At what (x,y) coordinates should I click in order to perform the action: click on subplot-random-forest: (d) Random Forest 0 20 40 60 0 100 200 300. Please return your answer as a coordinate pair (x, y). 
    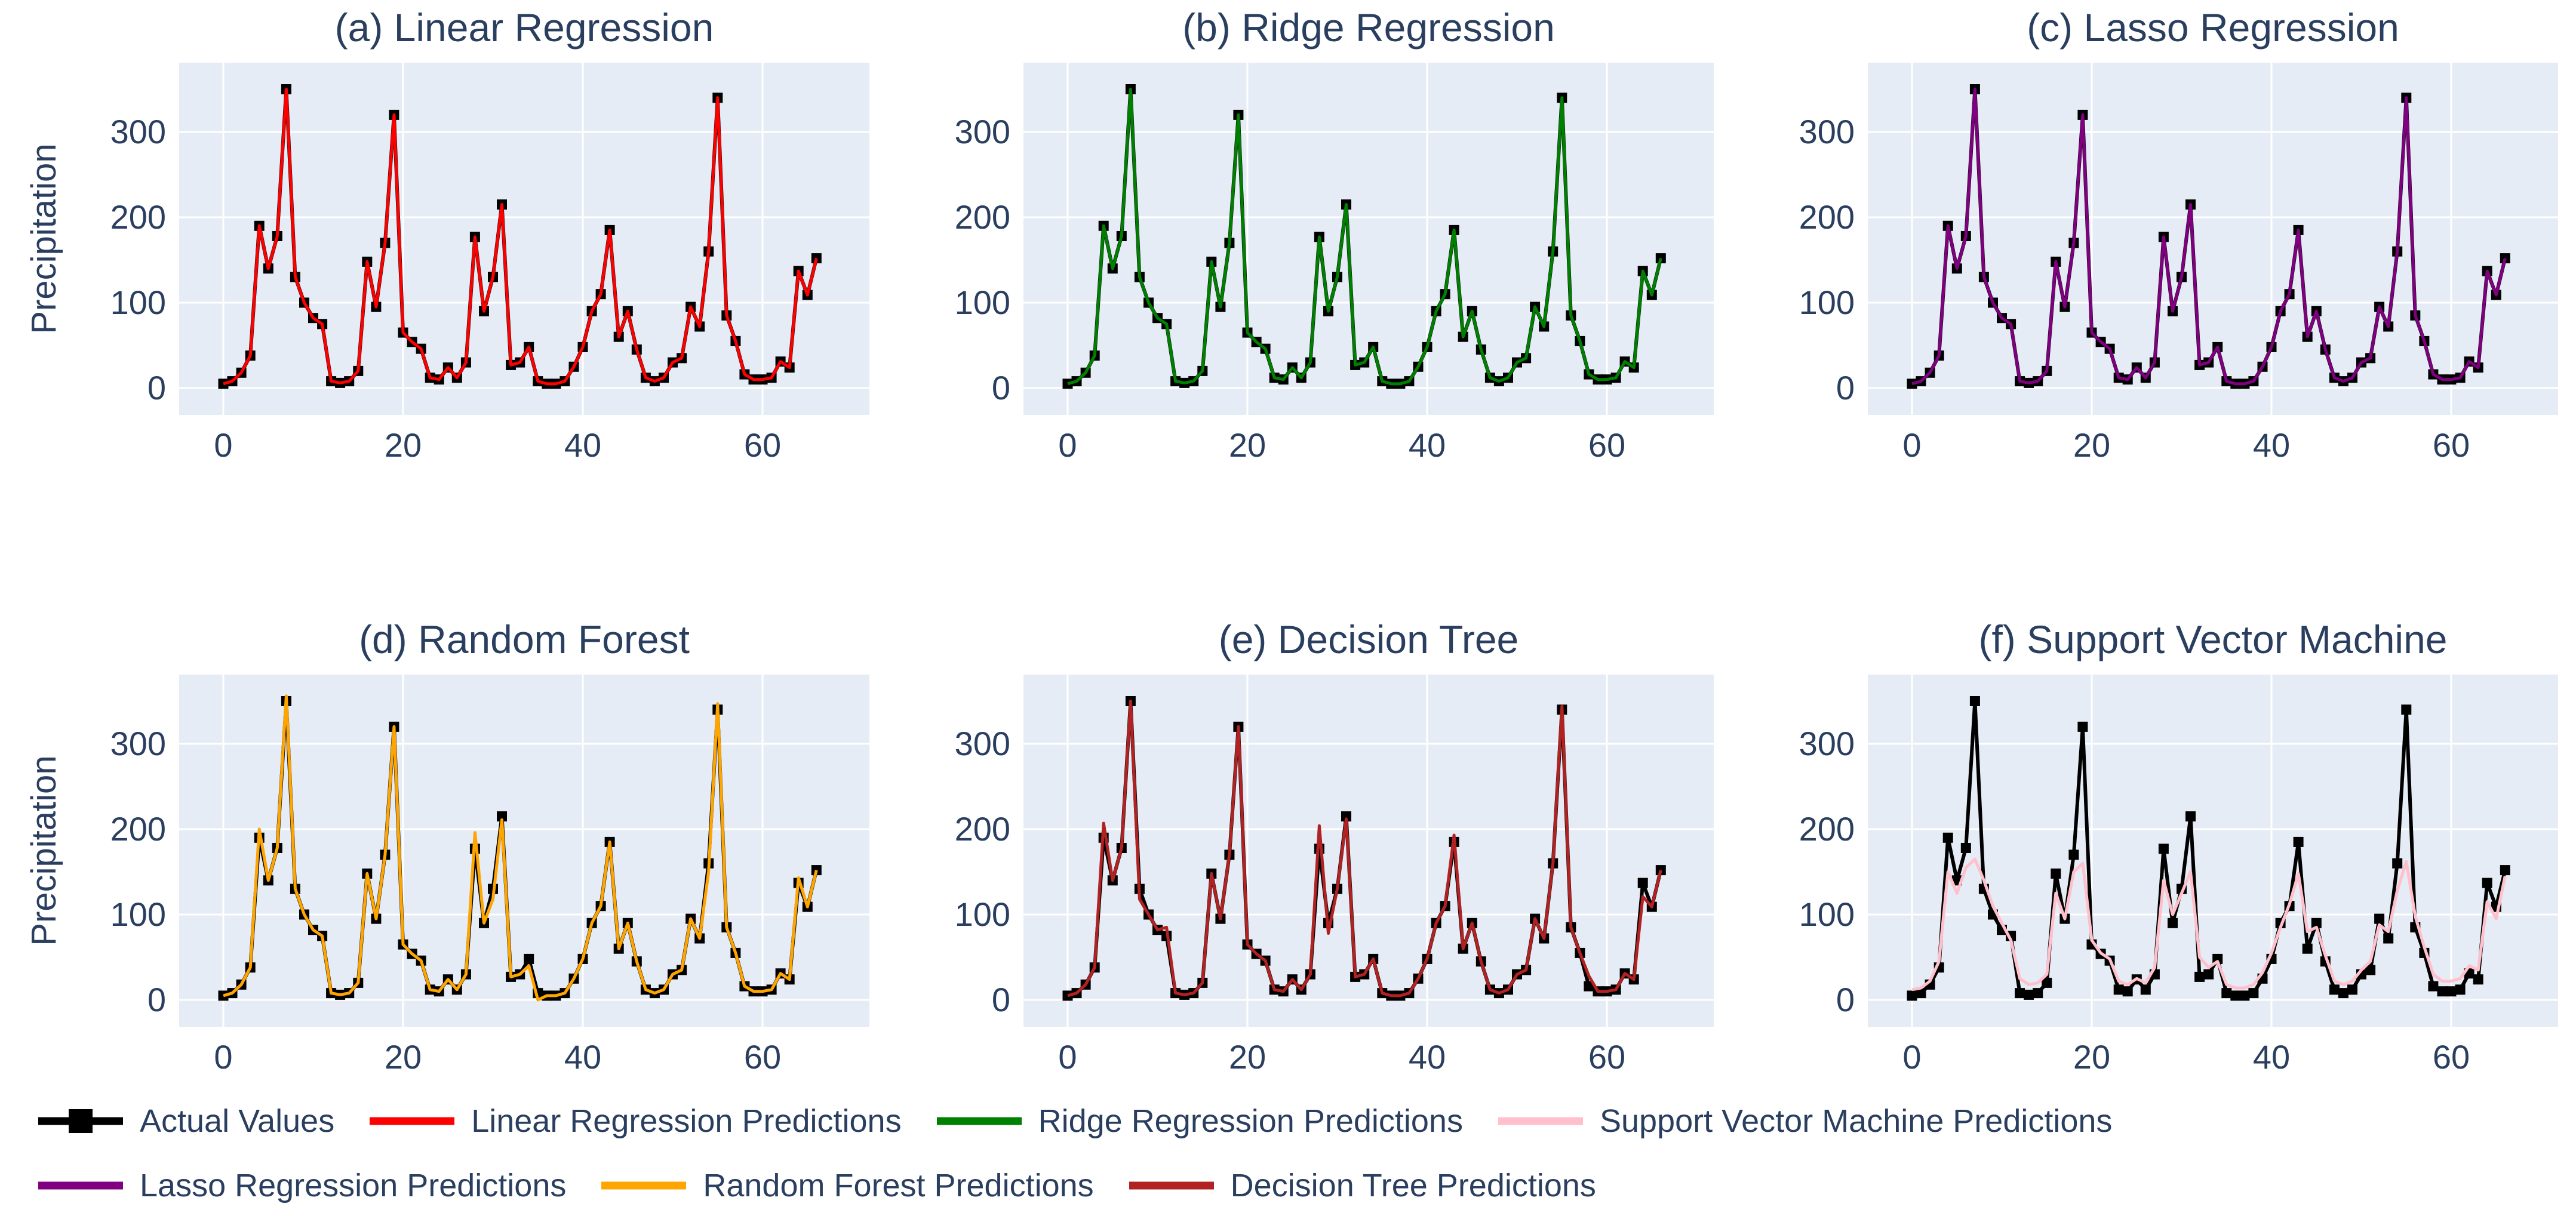
    Looking at the image, I should click on (473, 853).